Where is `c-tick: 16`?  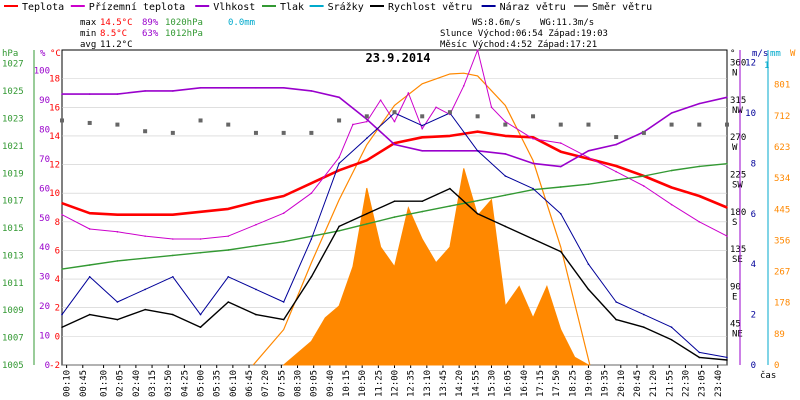
c-tick: 16 is located at coordinates (54, 108).